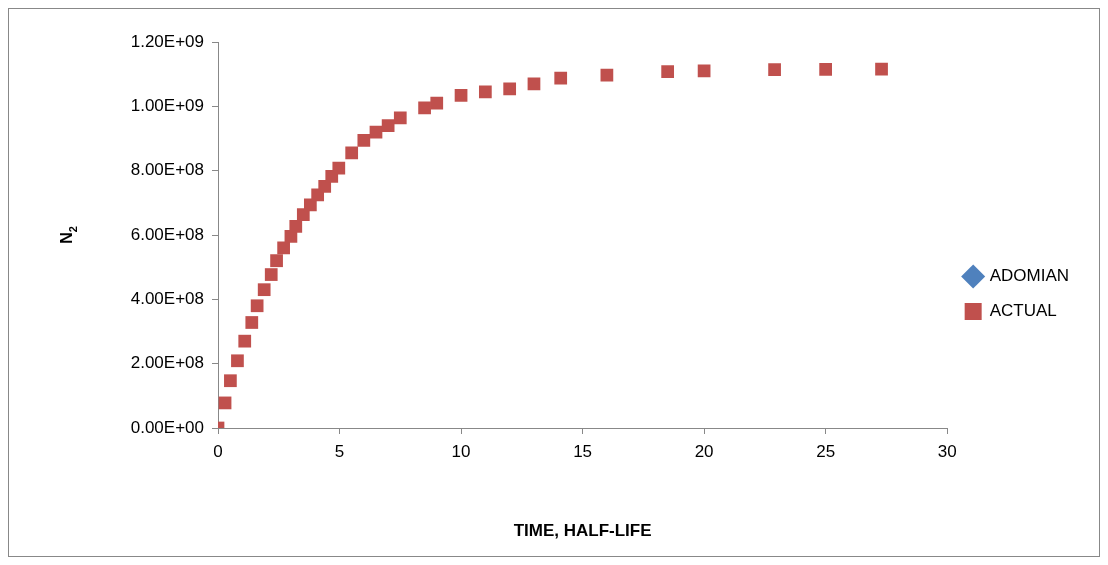 The image size is (1108, 565). I want to click on x-tick-label: 25, so click(826, 451).